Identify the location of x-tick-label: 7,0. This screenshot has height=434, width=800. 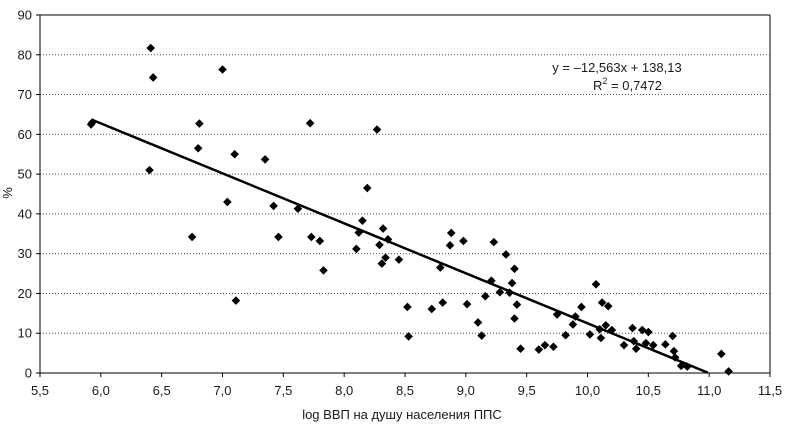
(222, 390).